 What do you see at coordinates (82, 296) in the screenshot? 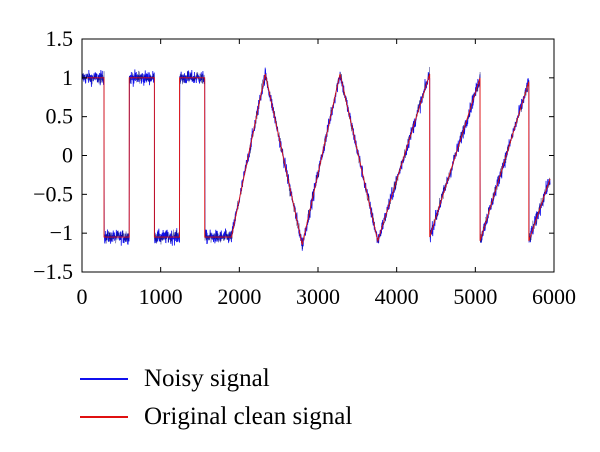
I see `x-tick-label: 0` at bounding box center [82, 296].